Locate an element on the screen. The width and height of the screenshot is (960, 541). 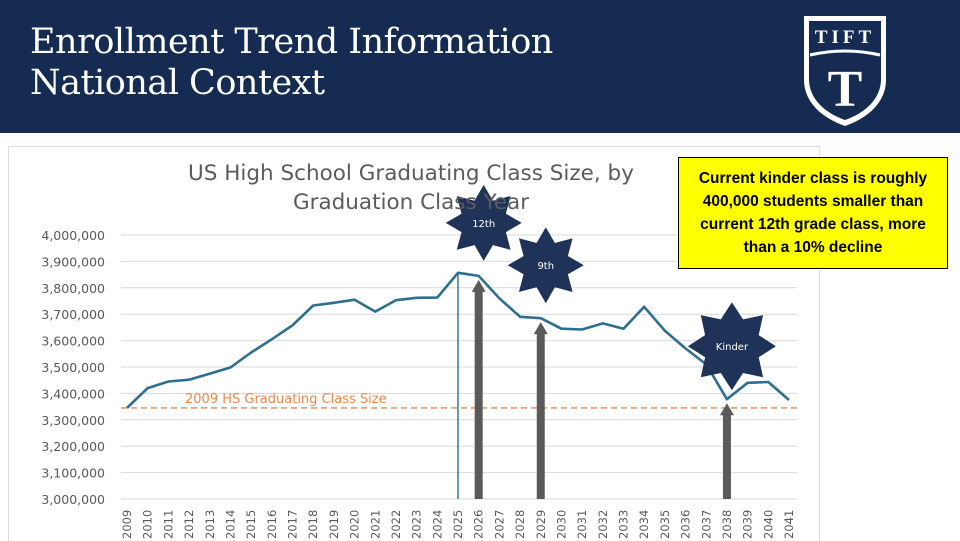
x-tick-label: 2029 is located at coordinates (541, 524).